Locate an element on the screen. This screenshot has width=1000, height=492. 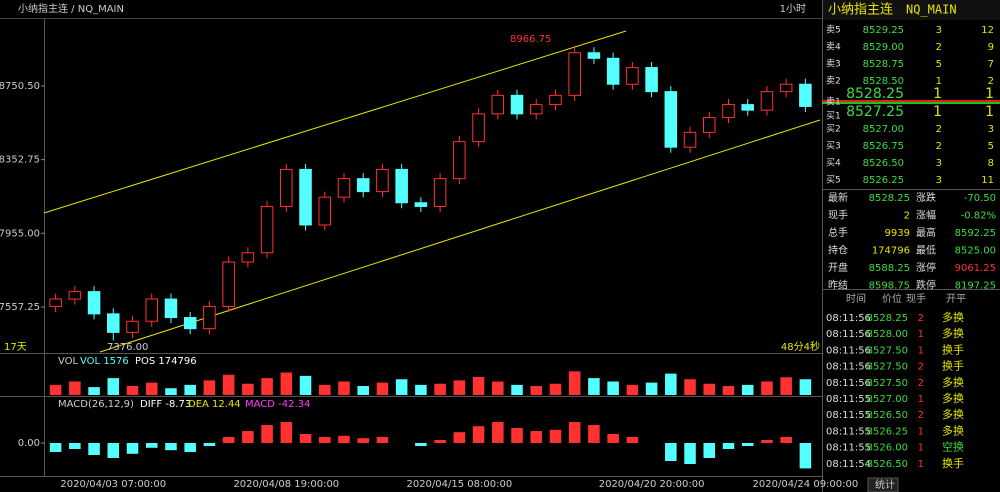
trade-time: 08:11:54 is located at coordinates (848, 464).